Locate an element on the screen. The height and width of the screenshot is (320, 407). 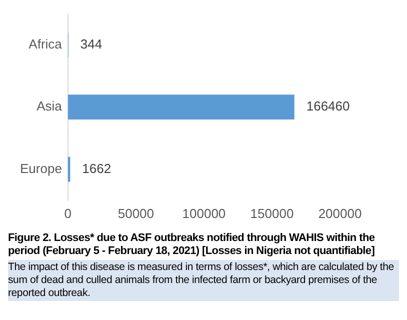
y-tick-label: Africa is located at coordinates (45, 44).